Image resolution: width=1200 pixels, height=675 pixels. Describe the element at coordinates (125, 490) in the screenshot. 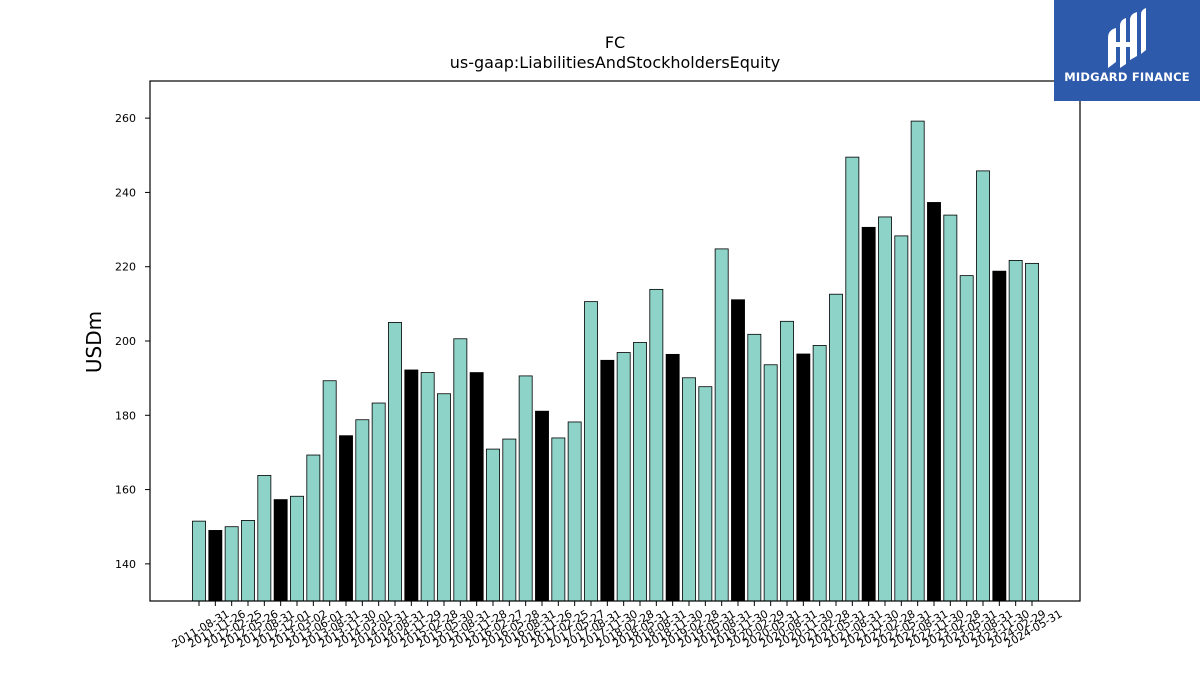

I see `y-tick-label-160: 160` at that location.